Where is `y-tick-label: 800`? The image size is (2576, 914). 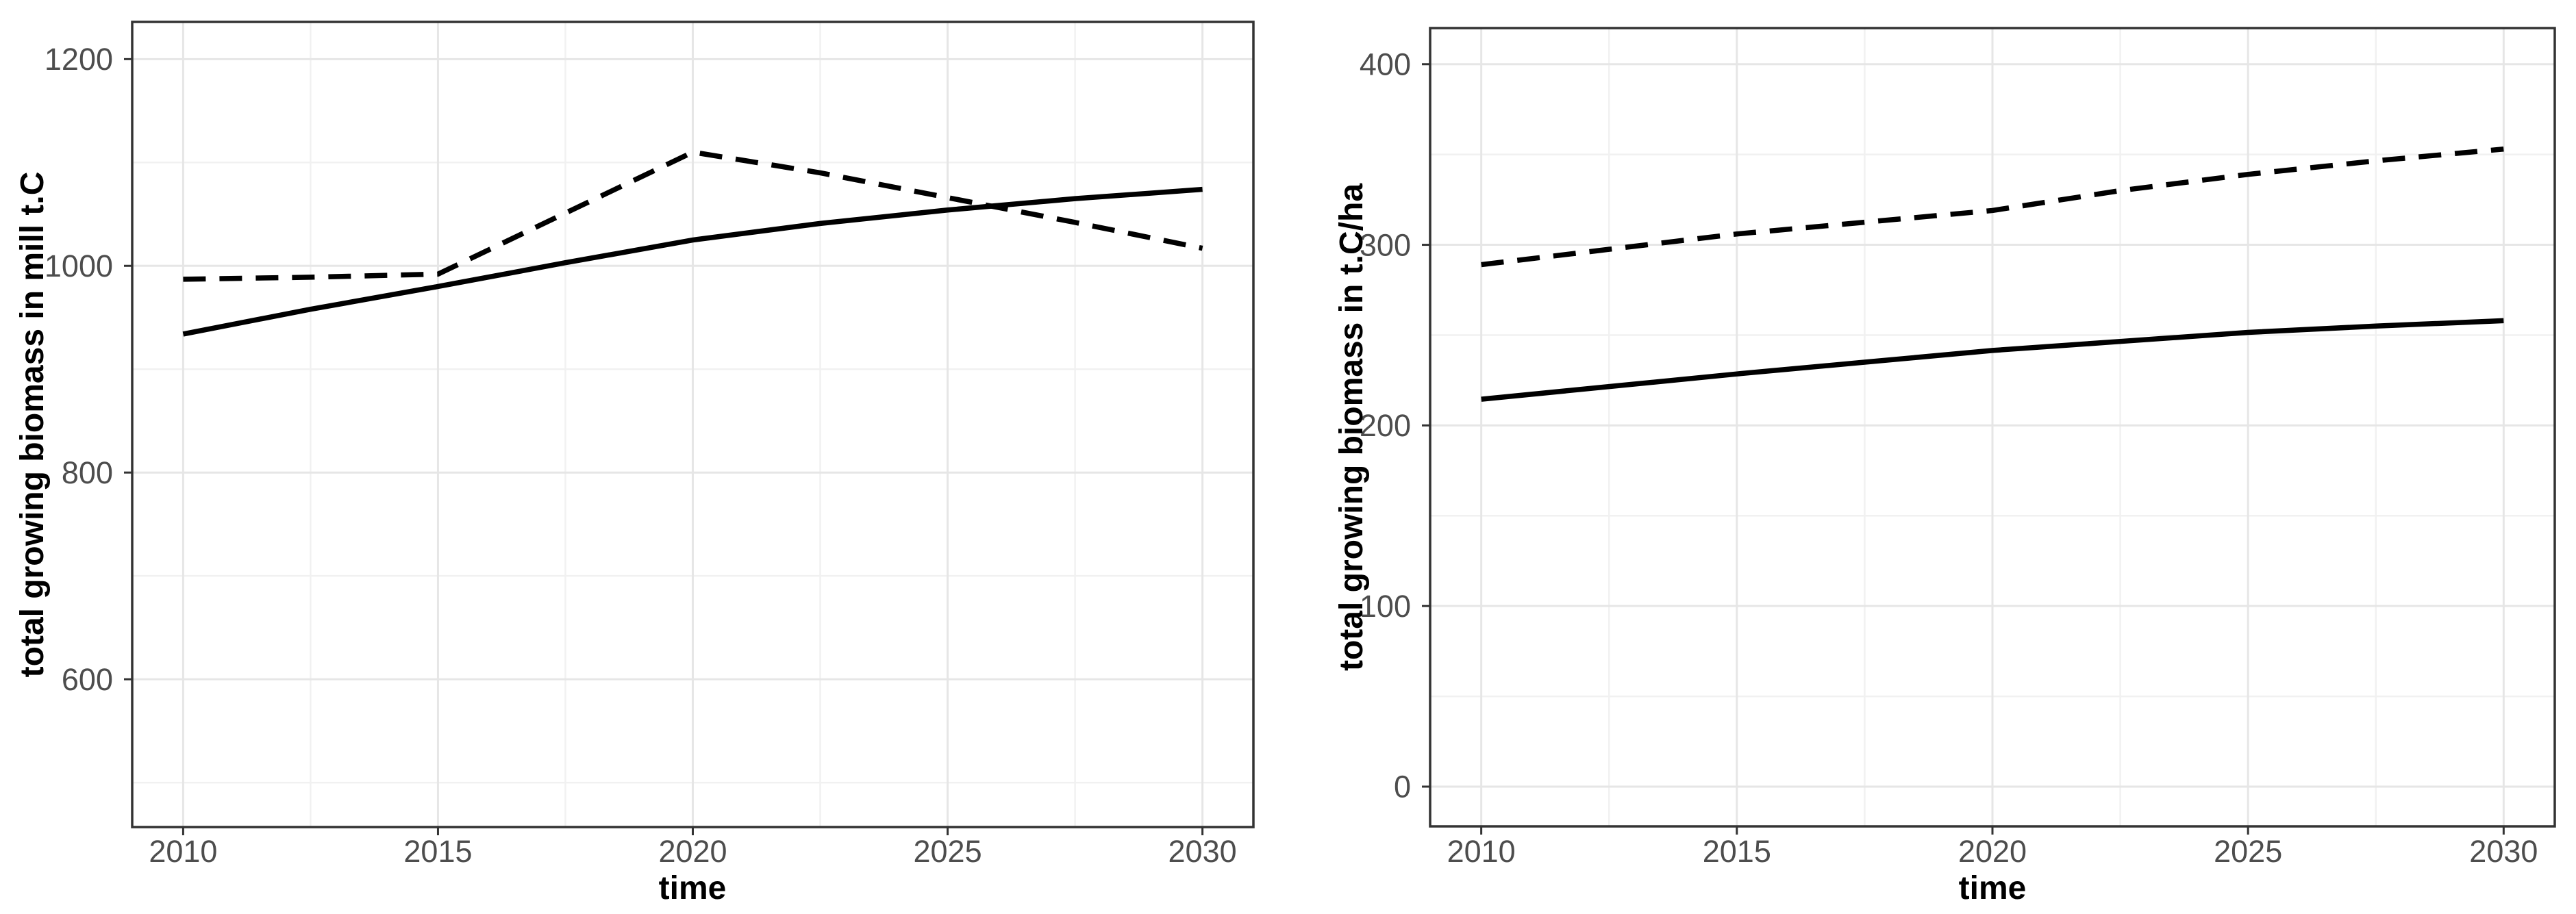
y-tick-label: 800 is located at coordinates (87, 472).